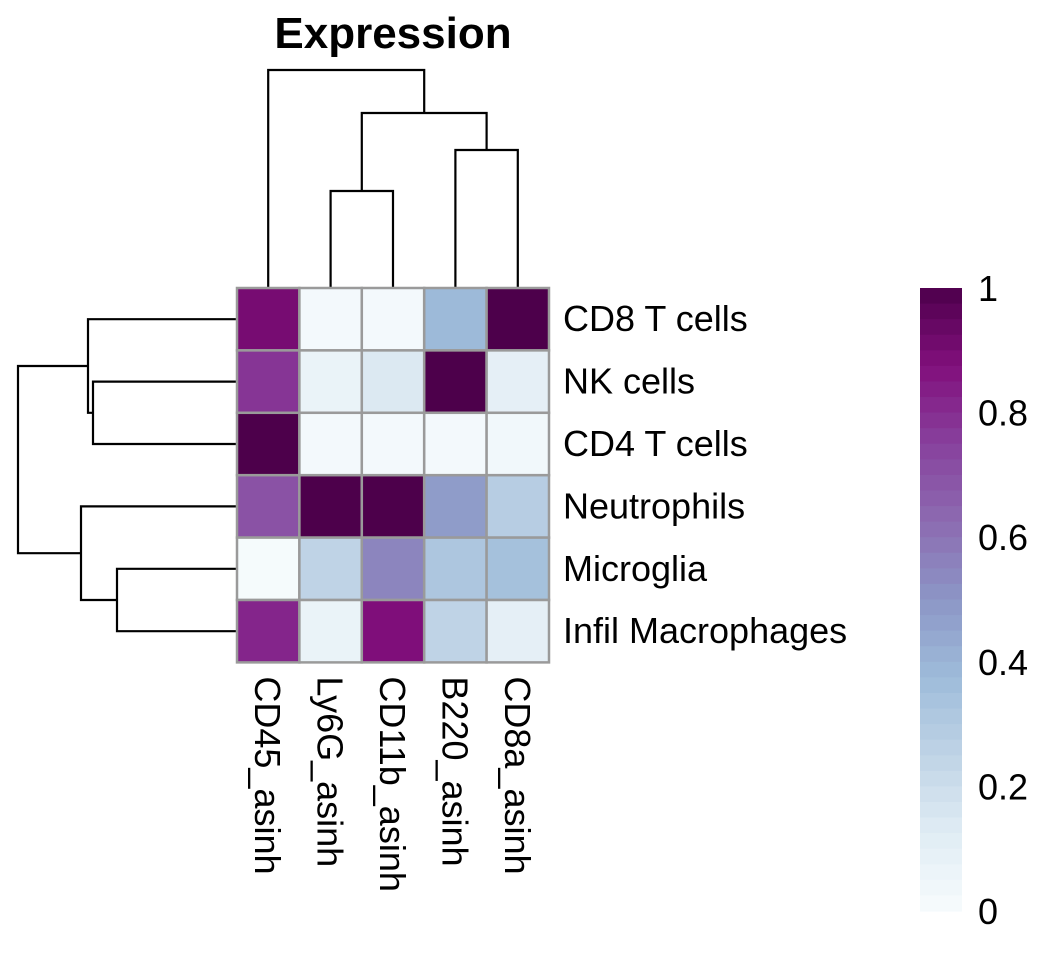 The height and width of the screenshot is (956, 1055). What do you see at coordinates (1003, 786) in the screenshot?
I see `legend-tick-label: 0.2` at bounding box center [1003, 786].